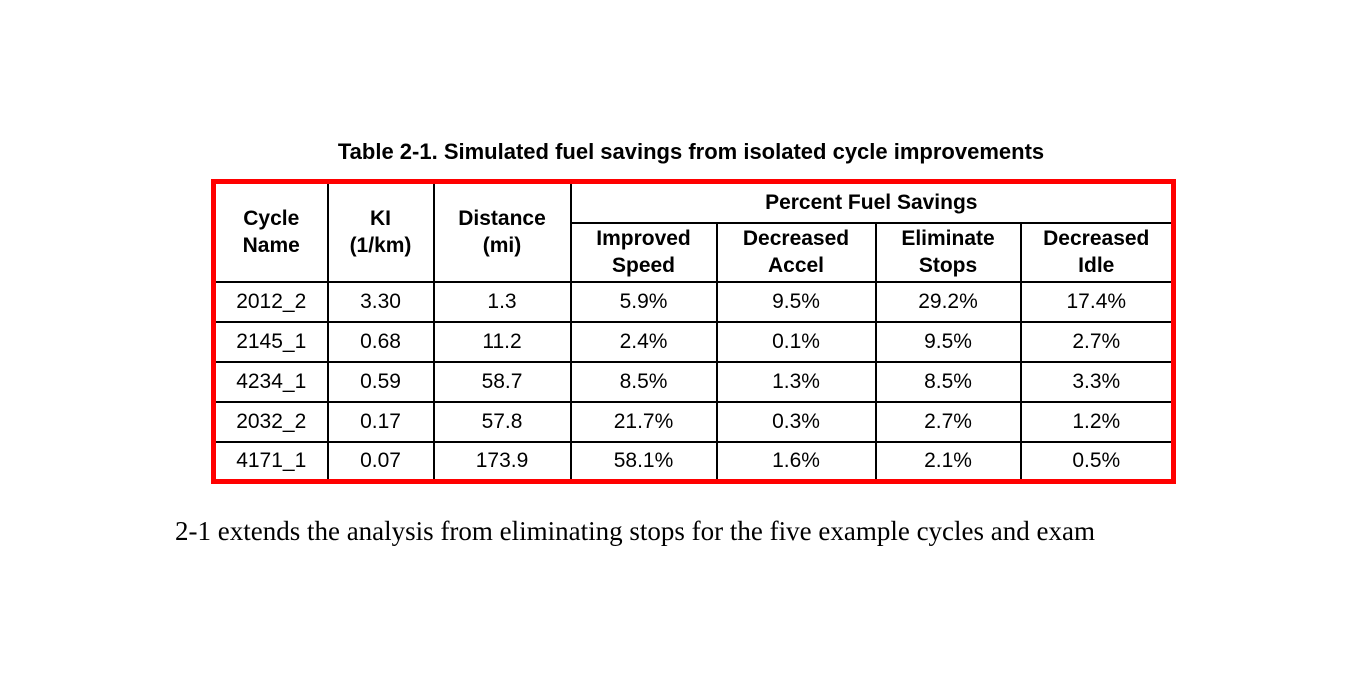 The width and height of the screenshot is (1366, 674). Describe the element at coordinates (1097, 252) in the screenshot. I see `col-header-decreased-idle: Decreased Idle` at that location.